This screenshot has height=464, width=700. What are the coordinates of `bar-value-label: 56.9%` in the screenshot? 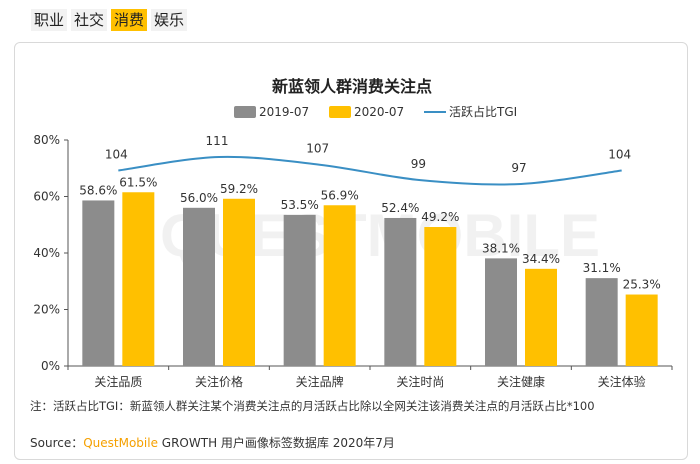 It's located at (340, 195).